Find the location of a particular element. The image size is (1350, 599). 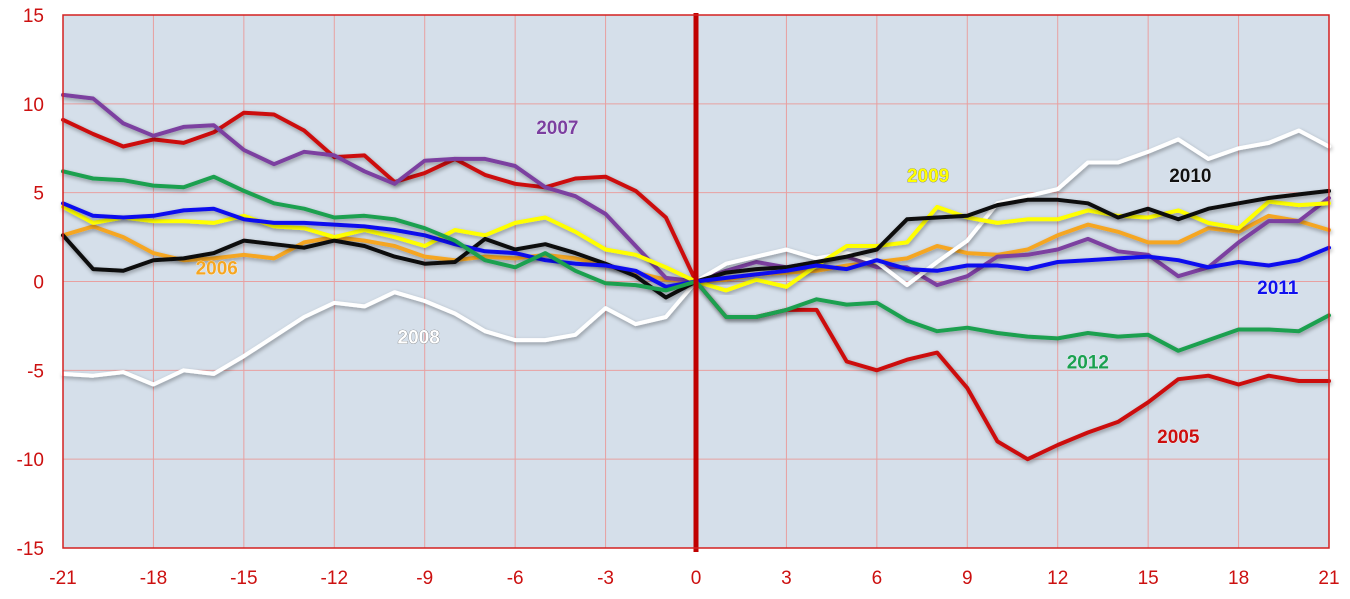

x-tick-label: 3 is located at coordinates (786, 578).